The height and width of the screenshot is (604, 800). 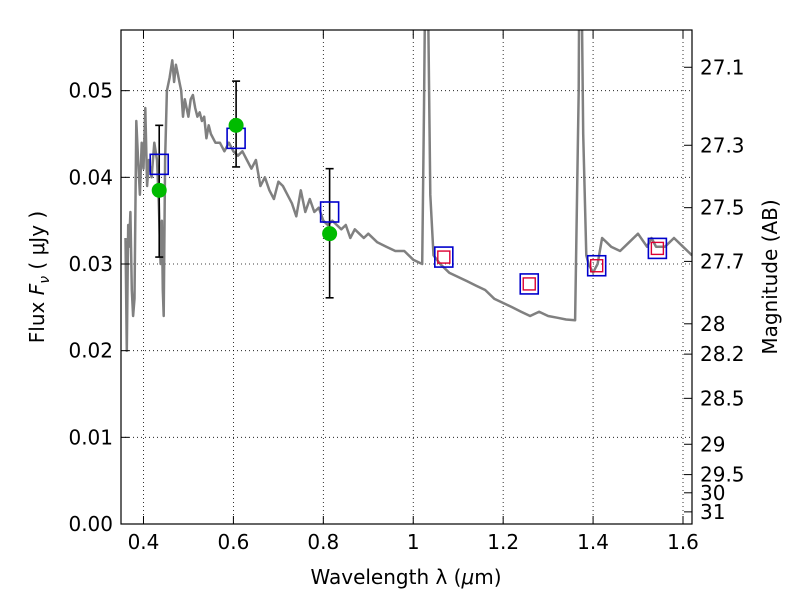 I want to click on y2-tick-label: 27.7, so click(x=722, y=261).